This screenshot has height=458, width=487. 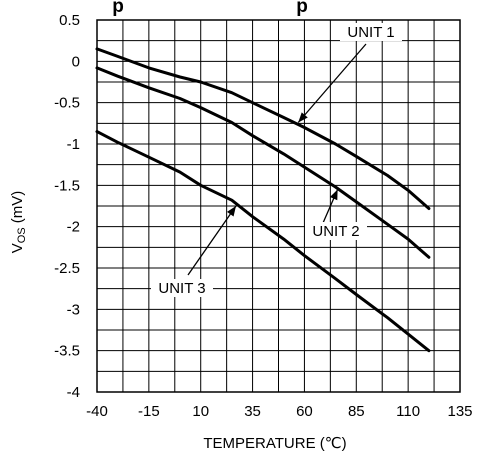 I want to click on y-tick-label: -2.5, so click(x=67, y=268).